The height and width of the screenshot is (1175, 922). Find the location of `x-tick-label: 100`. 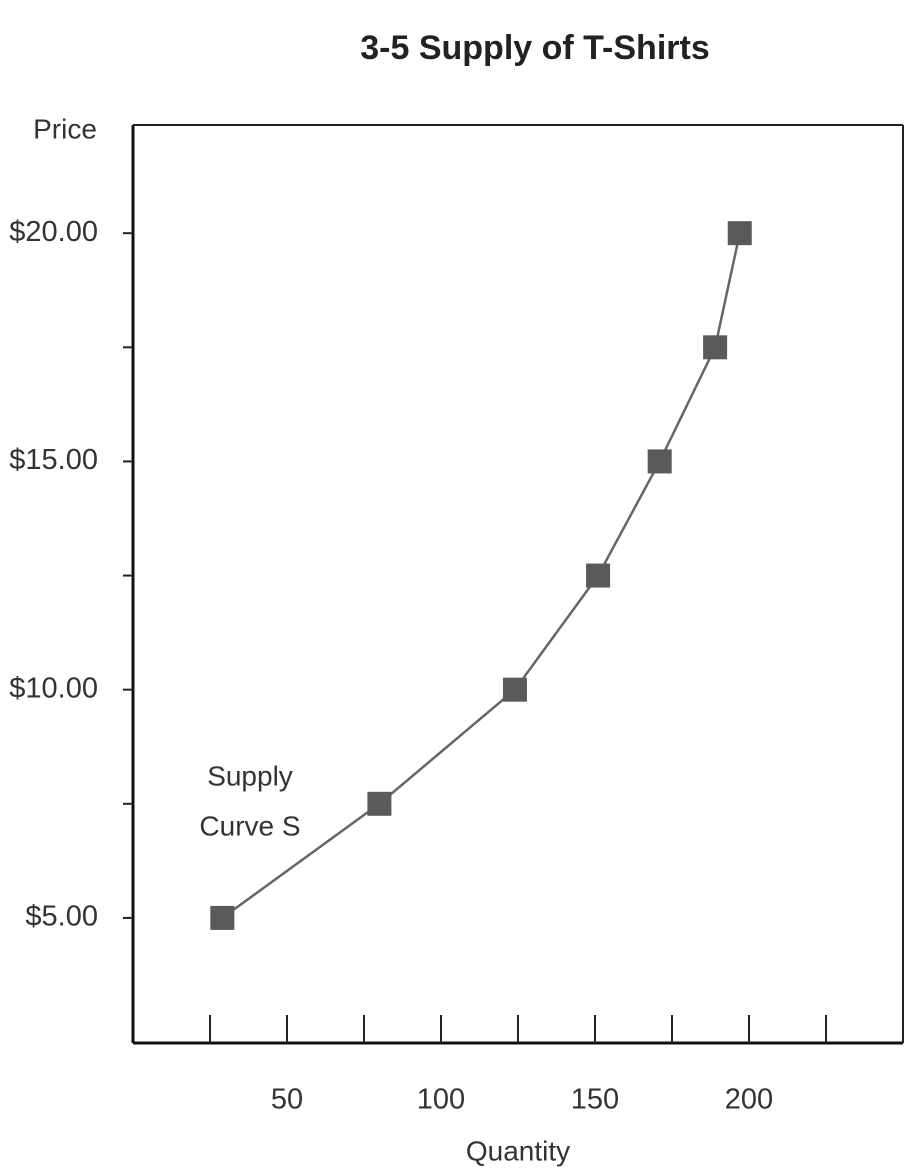

x-tick-label: 100 is located at coordinates (441, 1100).